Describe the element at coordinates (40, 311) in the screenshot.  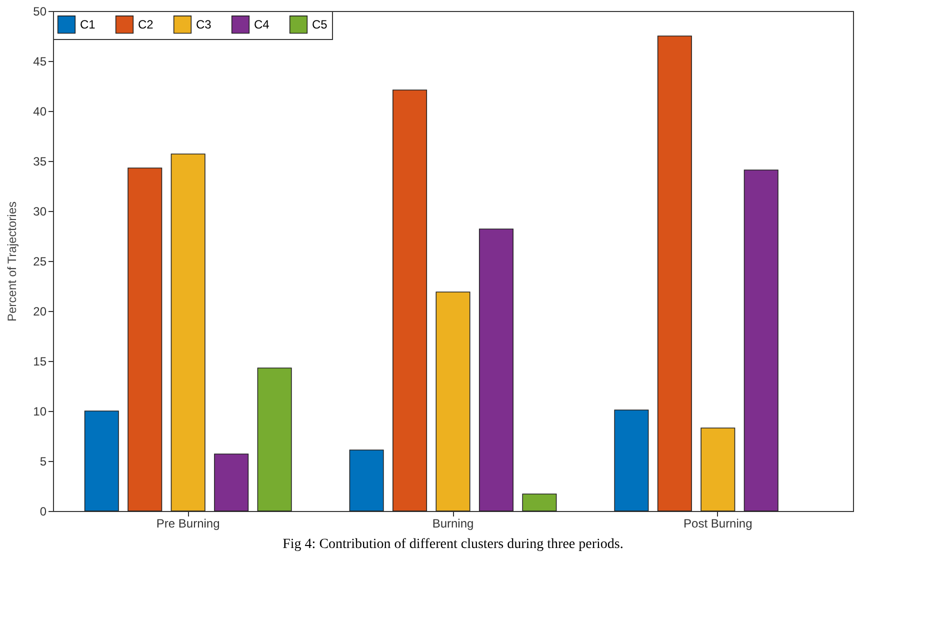
I see `y-tick-label: 20` at that location.